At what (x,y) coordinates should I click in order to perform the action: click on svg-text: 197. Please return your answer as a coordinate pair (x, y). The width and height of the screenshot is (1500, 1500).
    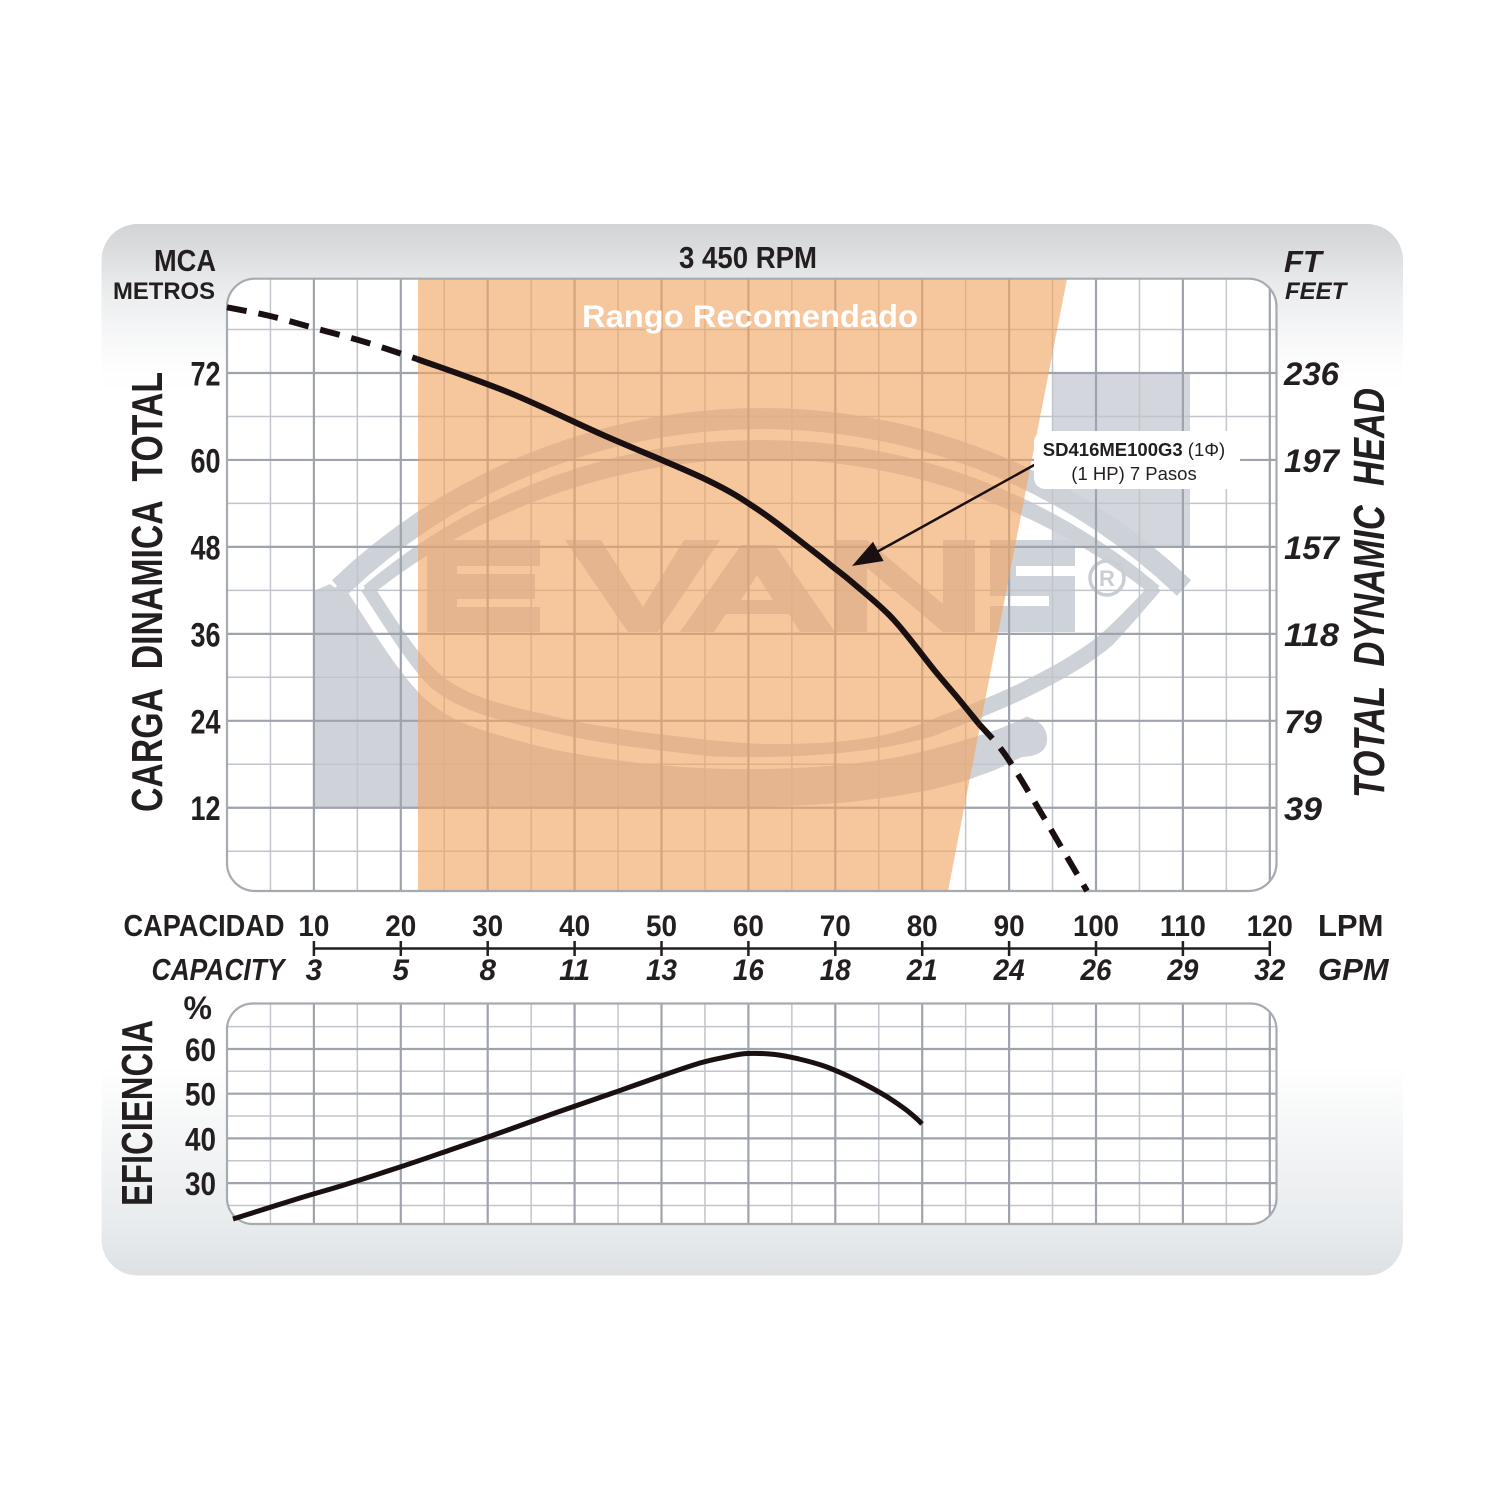
    Looking at the image, I should click on (1312, 461).